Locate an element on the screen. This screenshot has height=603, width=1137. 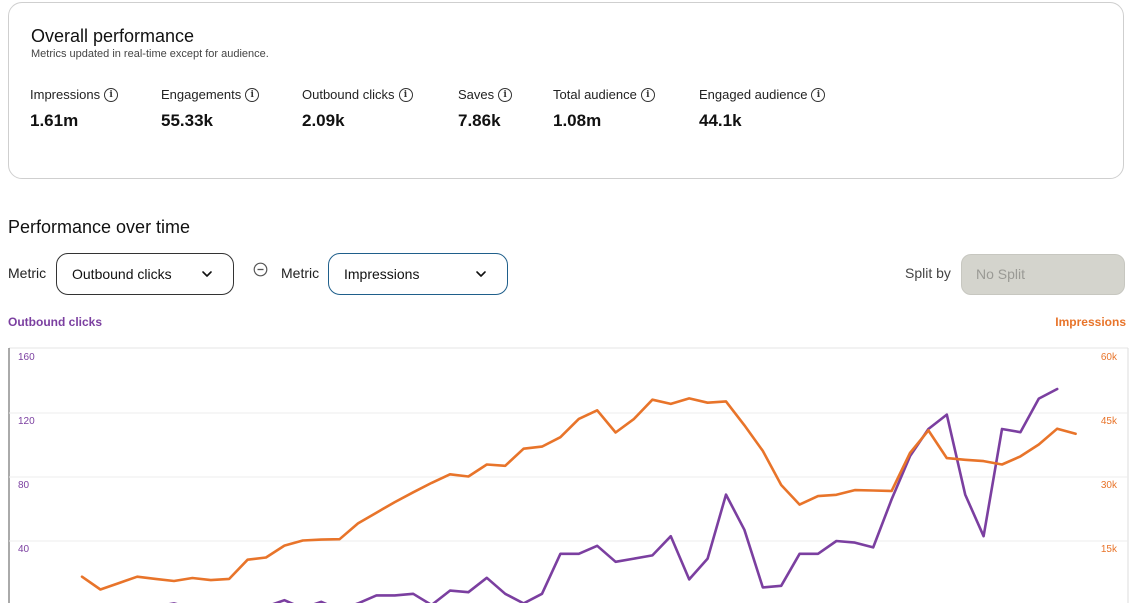
split-by-select: No Split is located at coordinates (1043, 274).